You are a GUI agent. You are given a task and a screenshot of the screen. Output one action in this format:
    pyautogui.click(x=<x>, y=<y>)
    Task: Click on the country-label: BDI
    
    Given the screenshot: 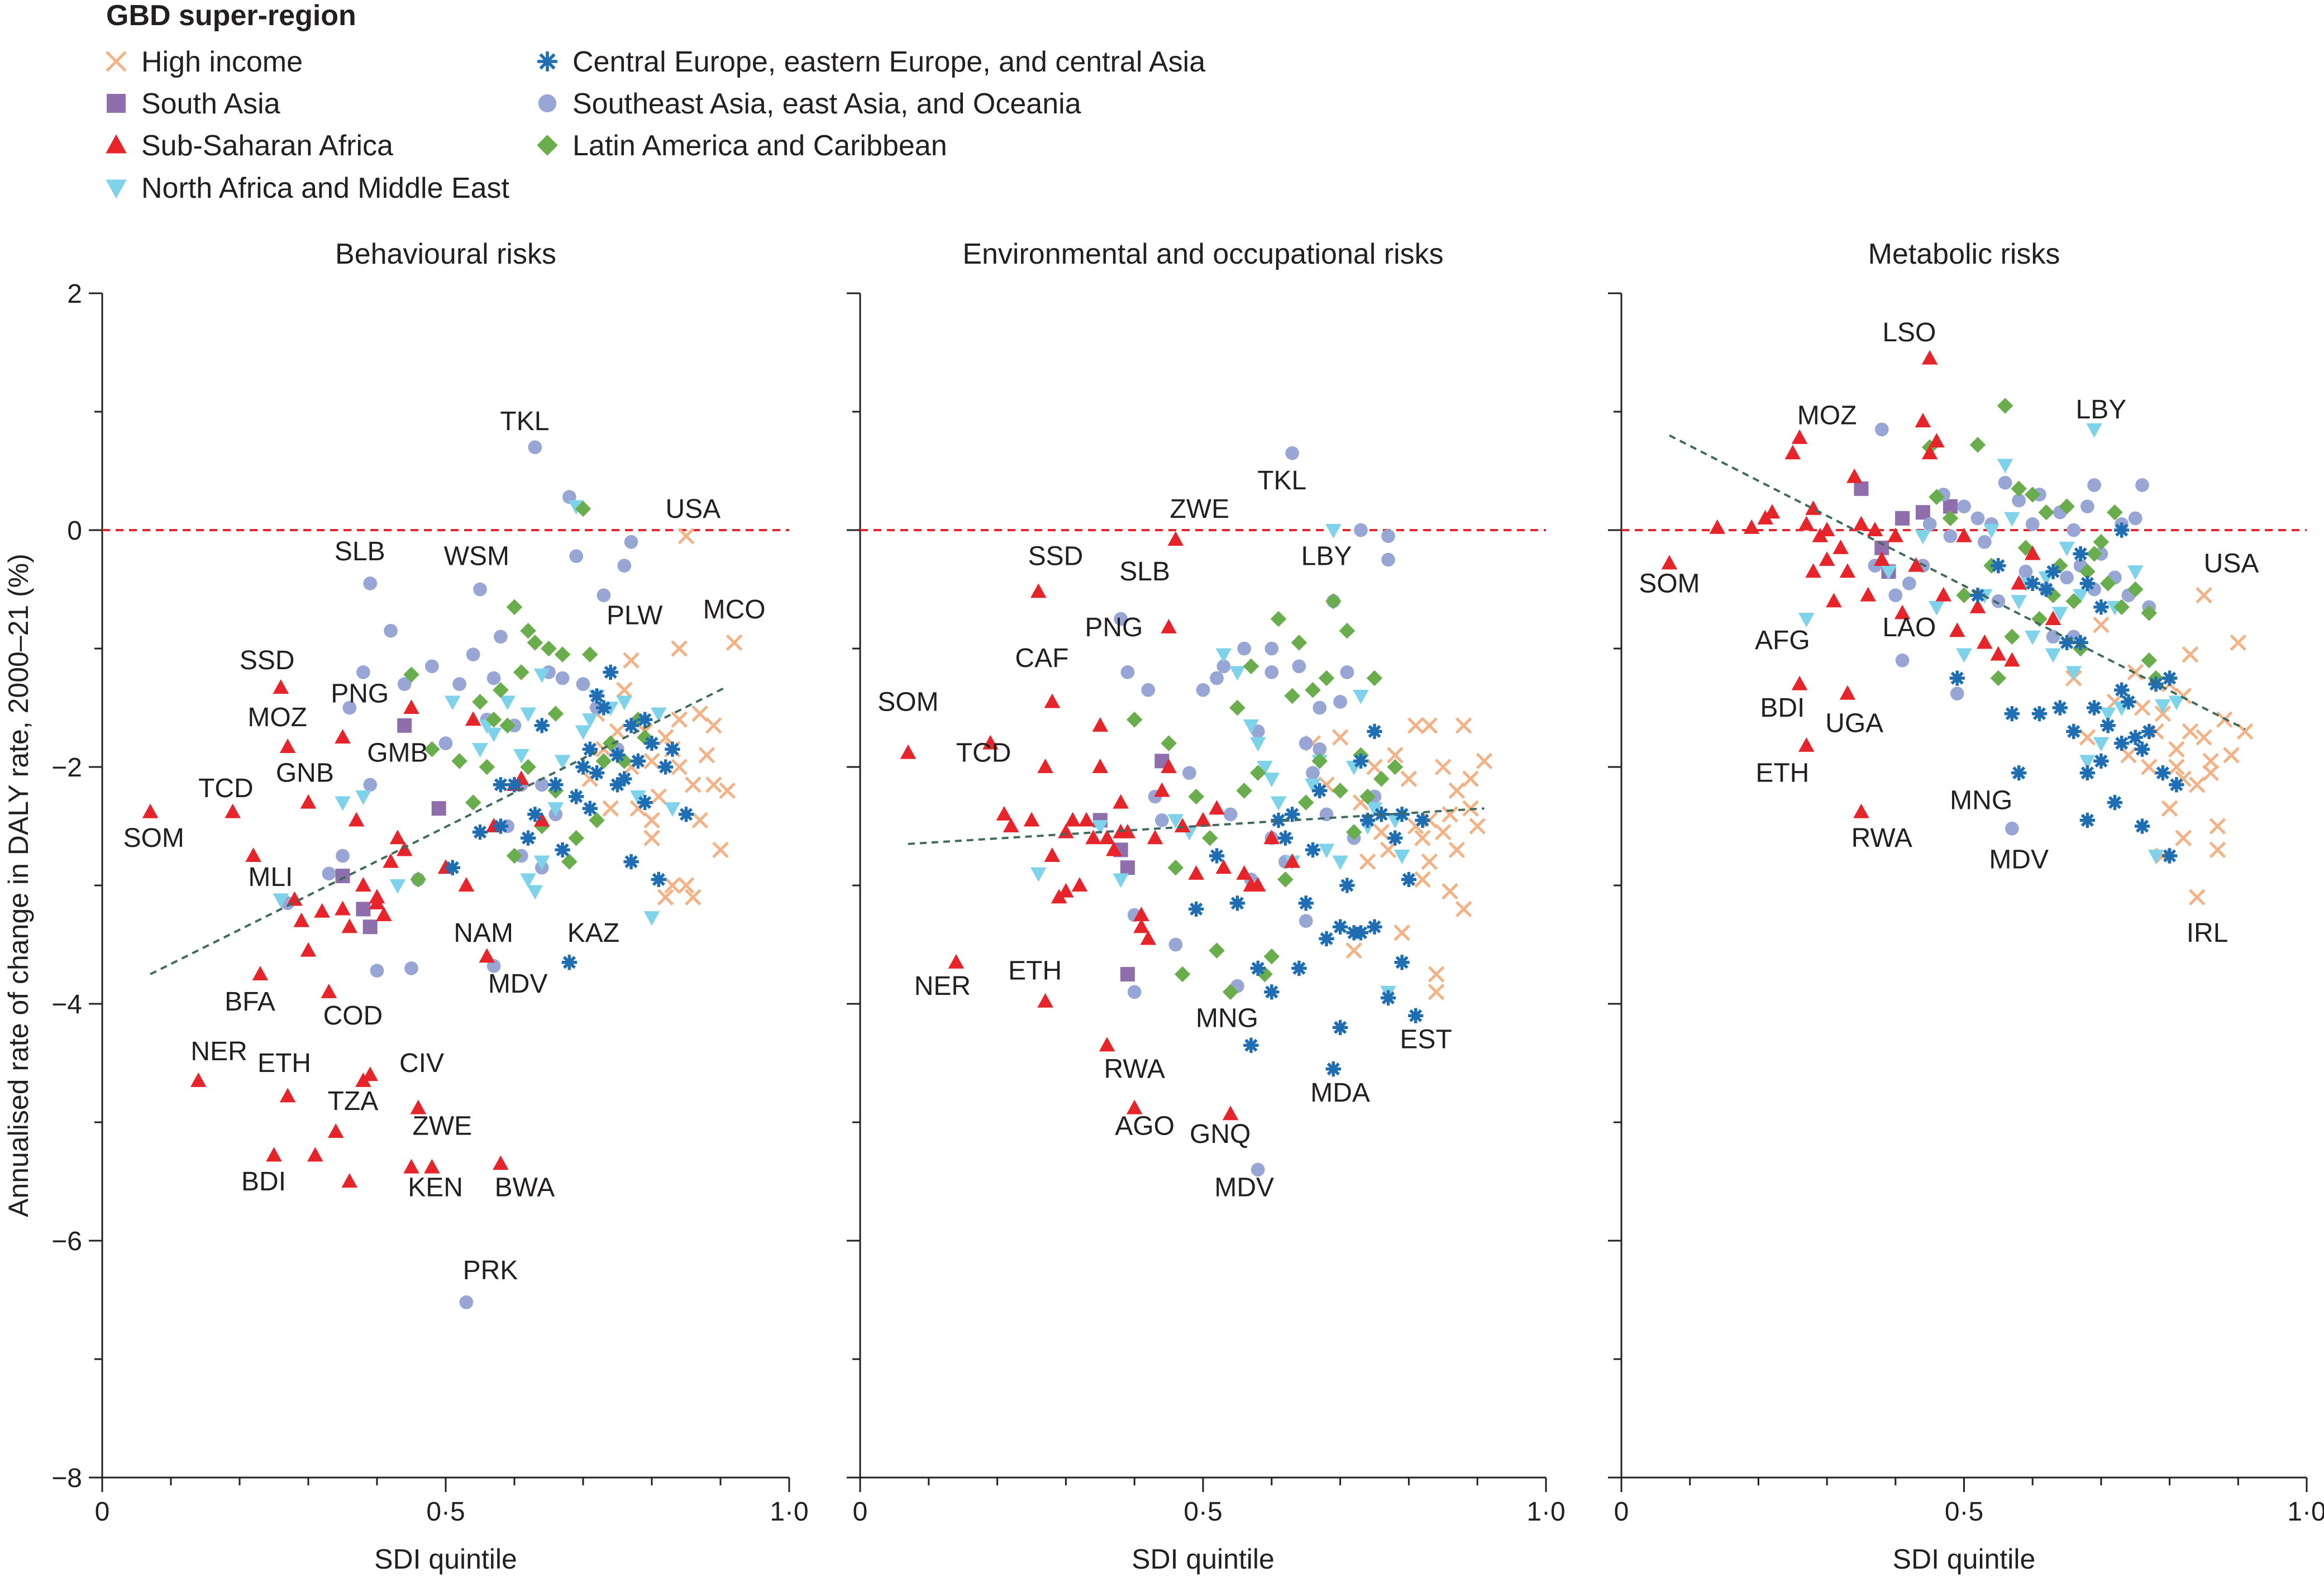 What is the action you would take?
    pyautogui.click(x=1782, y=708)
    